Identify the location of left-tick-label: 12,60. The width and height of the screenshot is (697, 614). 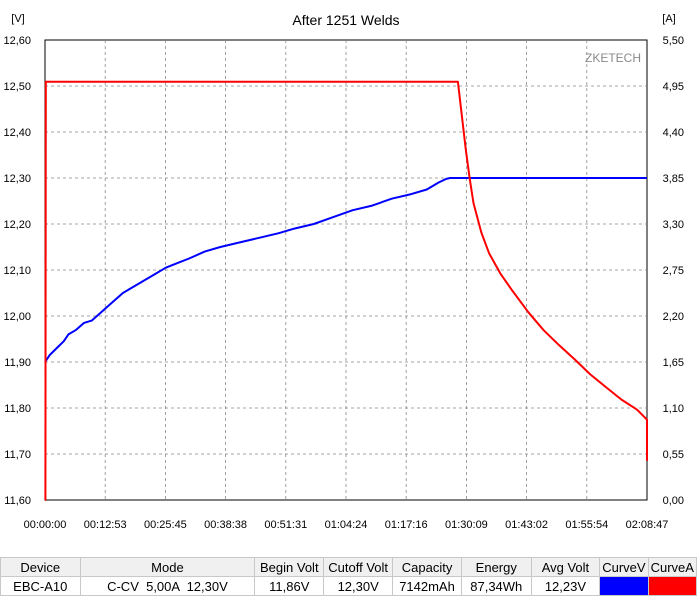
(17, 41).